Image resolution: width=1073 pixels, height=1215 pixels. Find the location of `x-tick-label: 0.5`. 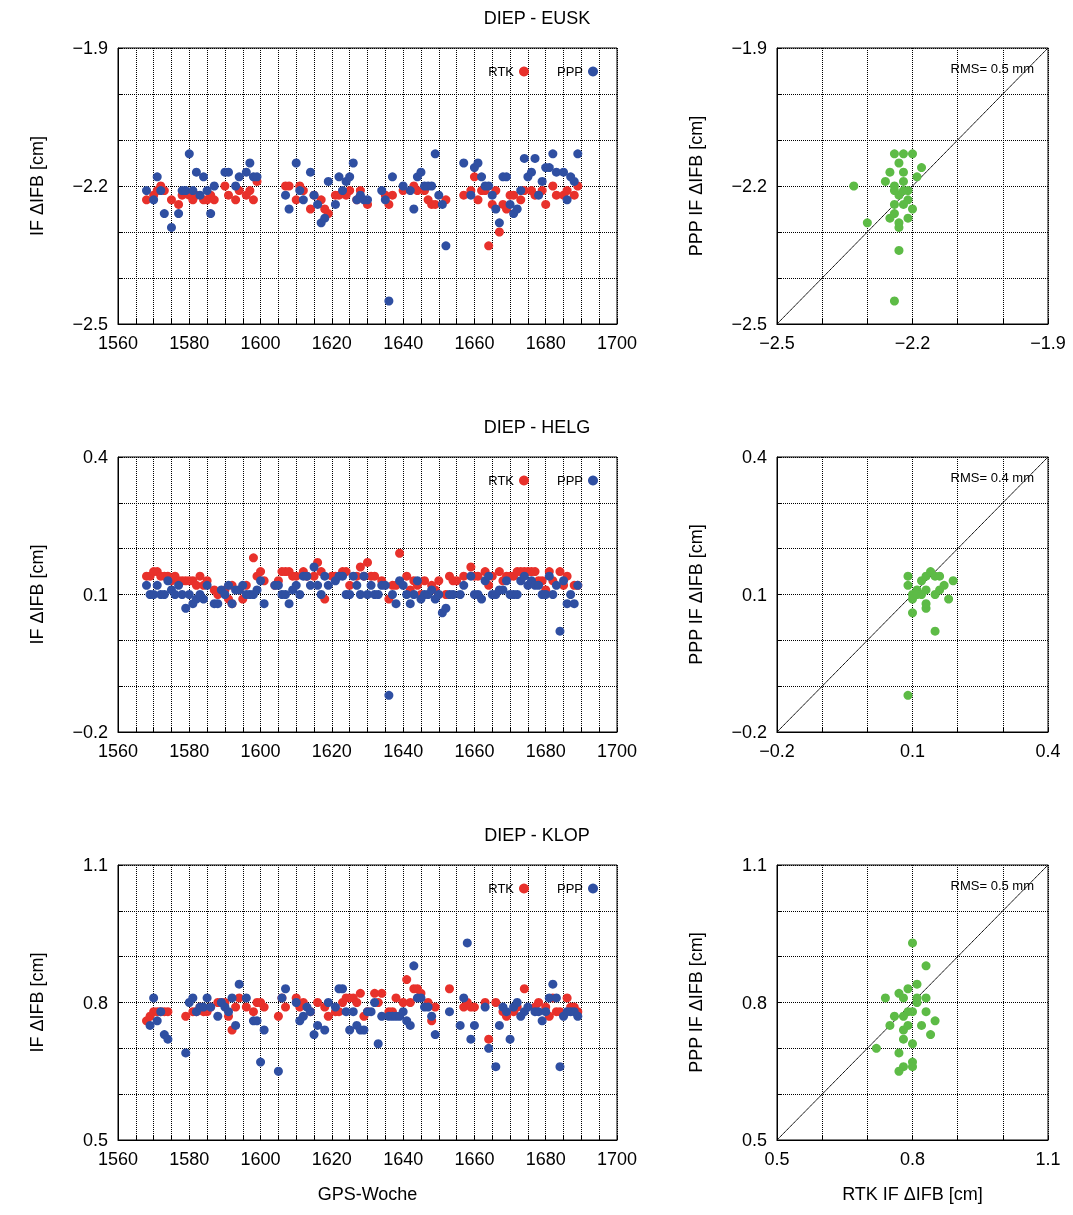

x-tick-label: 0.5 is located at coordinates (777, 1159).